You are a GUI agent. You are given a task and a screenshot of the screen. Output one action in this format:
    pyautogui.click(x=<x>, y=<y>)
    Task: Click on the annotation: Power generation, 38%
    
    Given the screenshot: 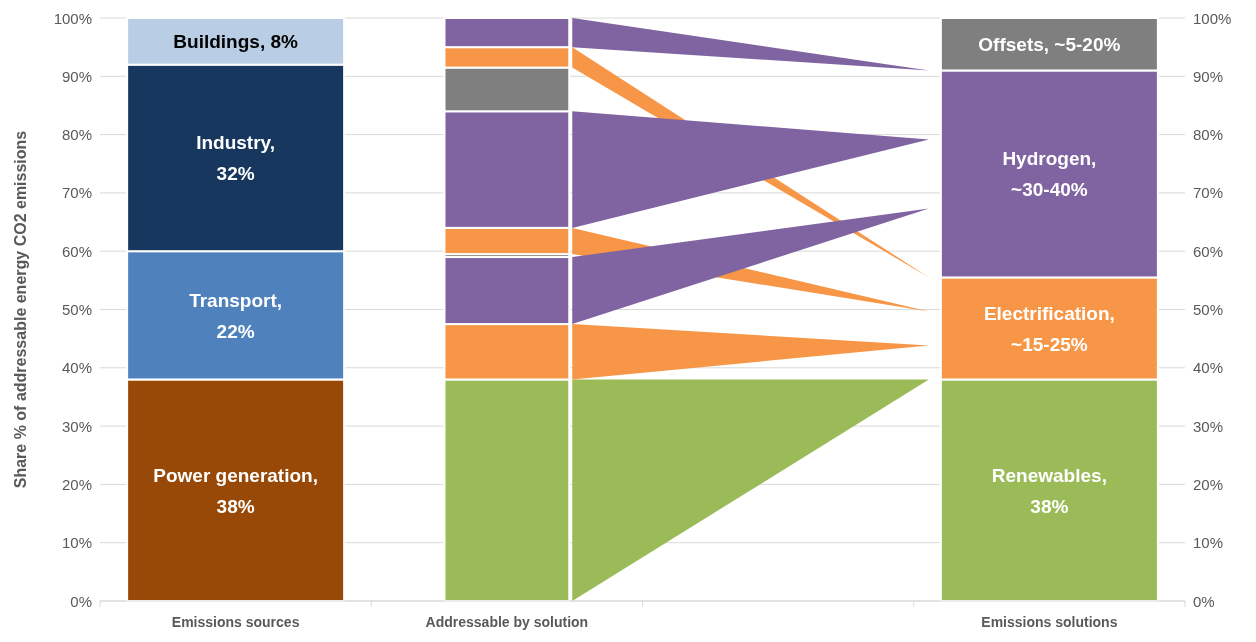 What is the action you would take?
    pyautogui.click(x=235, y=490)
    